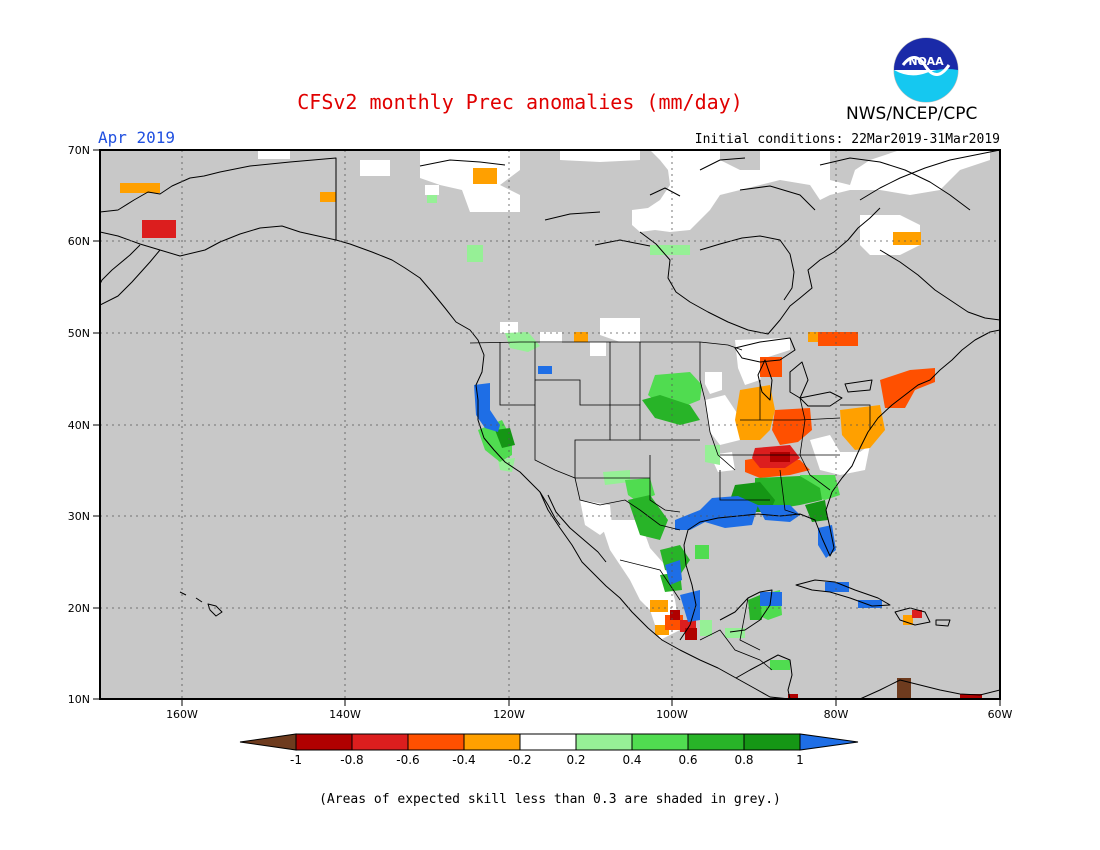 The width and height of the screenshot is (1100, 850). I want to click on noaa-logo: NOAA, so click(926, 70).